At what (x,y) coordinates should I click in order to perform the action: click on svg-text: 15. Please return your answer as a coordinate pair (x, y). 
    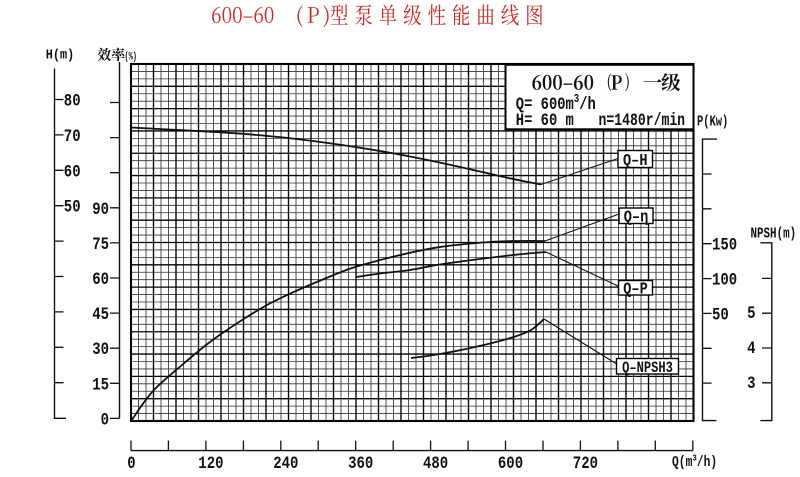
    Looking at the image, I should click on (100, 385).